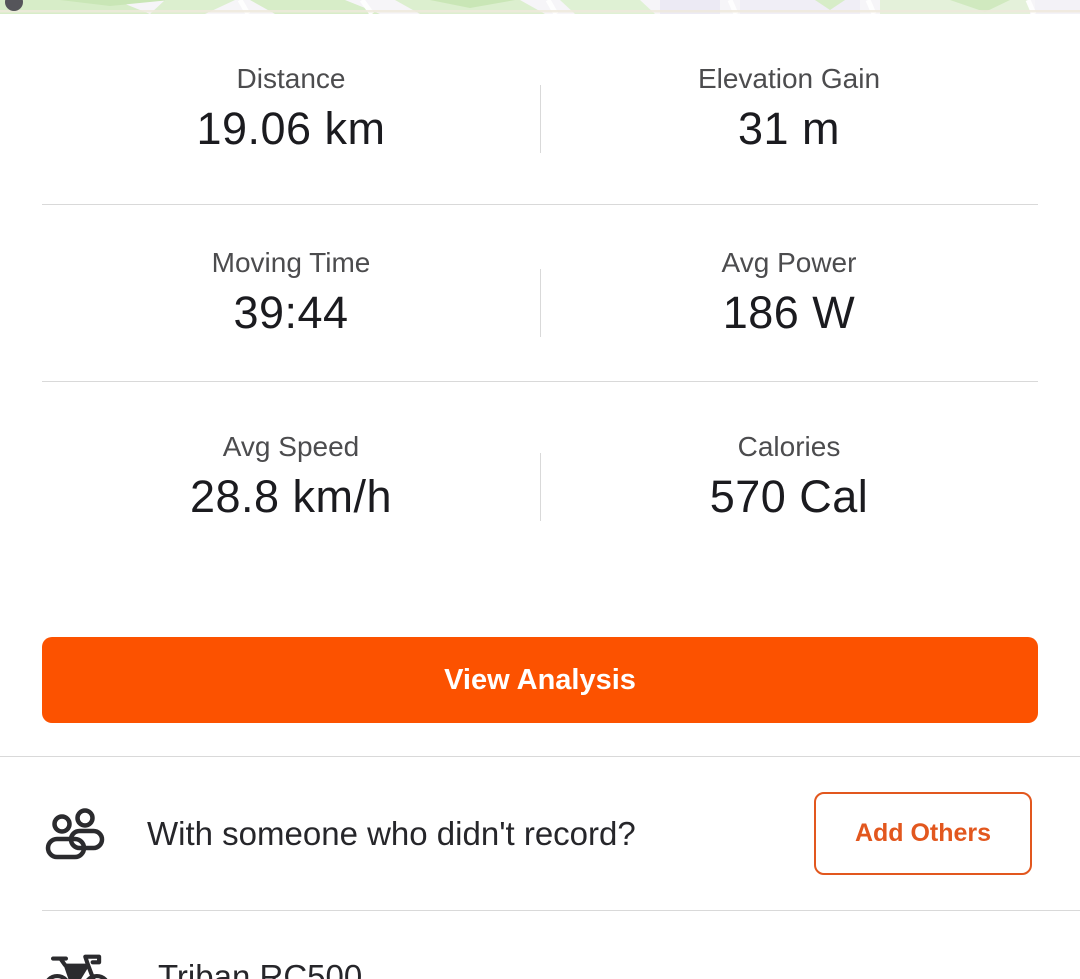 Image resolution: width=1080 pixels, height=979 pixels. What do you see at coordinates (789, 128) in the screenshot?
I see `stat-value: 31 m` at bounding box center [789, 128].